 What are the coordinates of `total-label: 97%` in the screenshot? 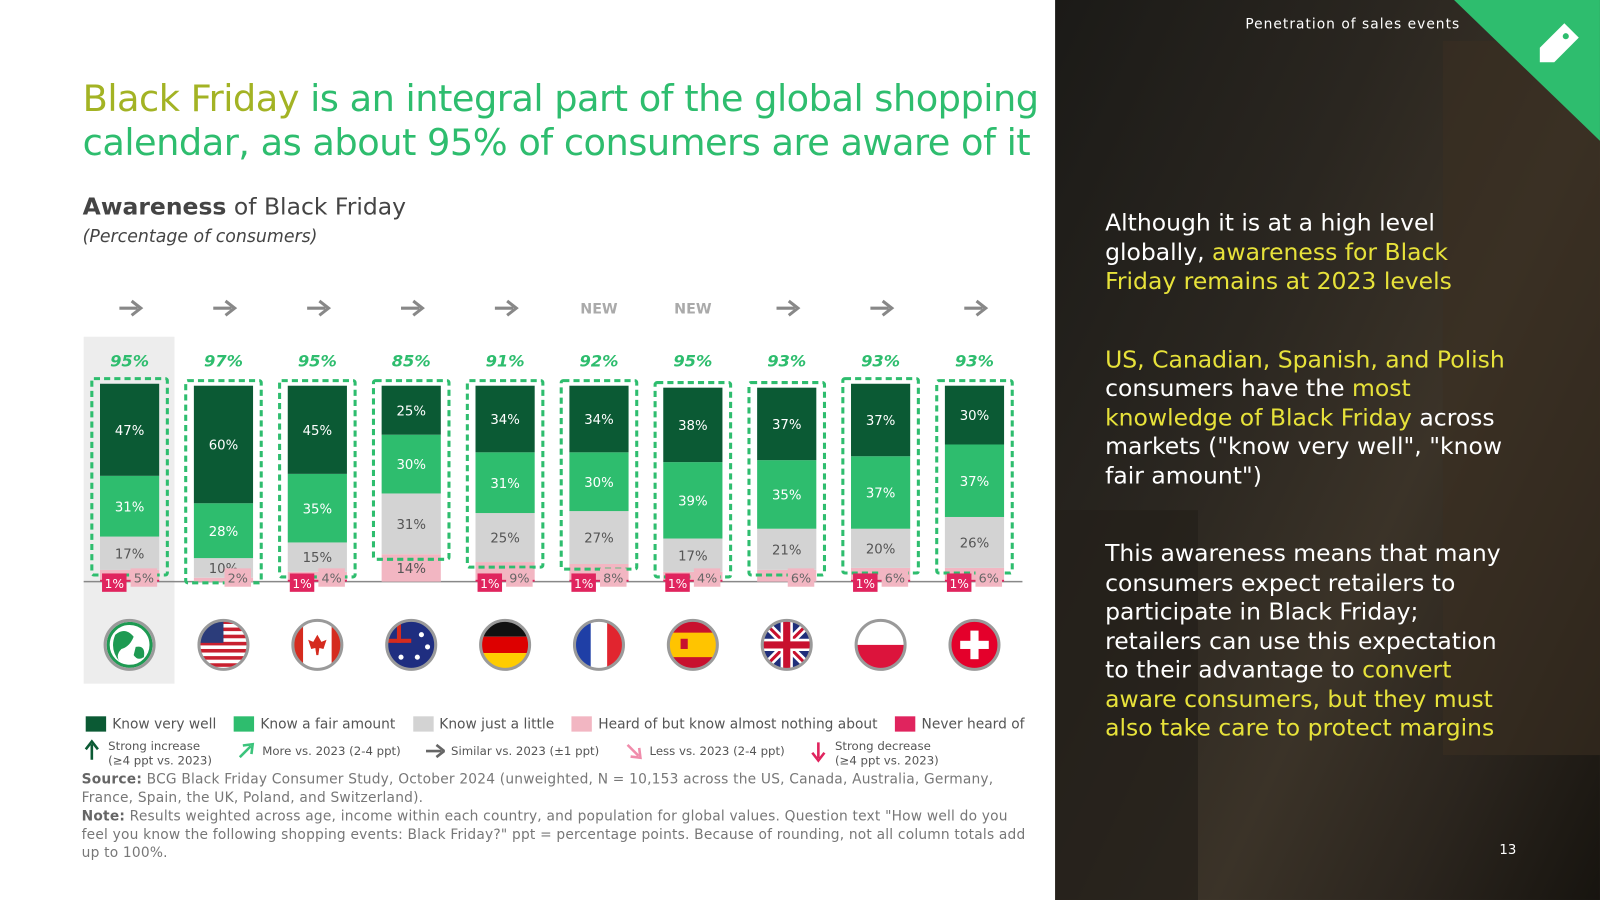 It's located at (223, 360).